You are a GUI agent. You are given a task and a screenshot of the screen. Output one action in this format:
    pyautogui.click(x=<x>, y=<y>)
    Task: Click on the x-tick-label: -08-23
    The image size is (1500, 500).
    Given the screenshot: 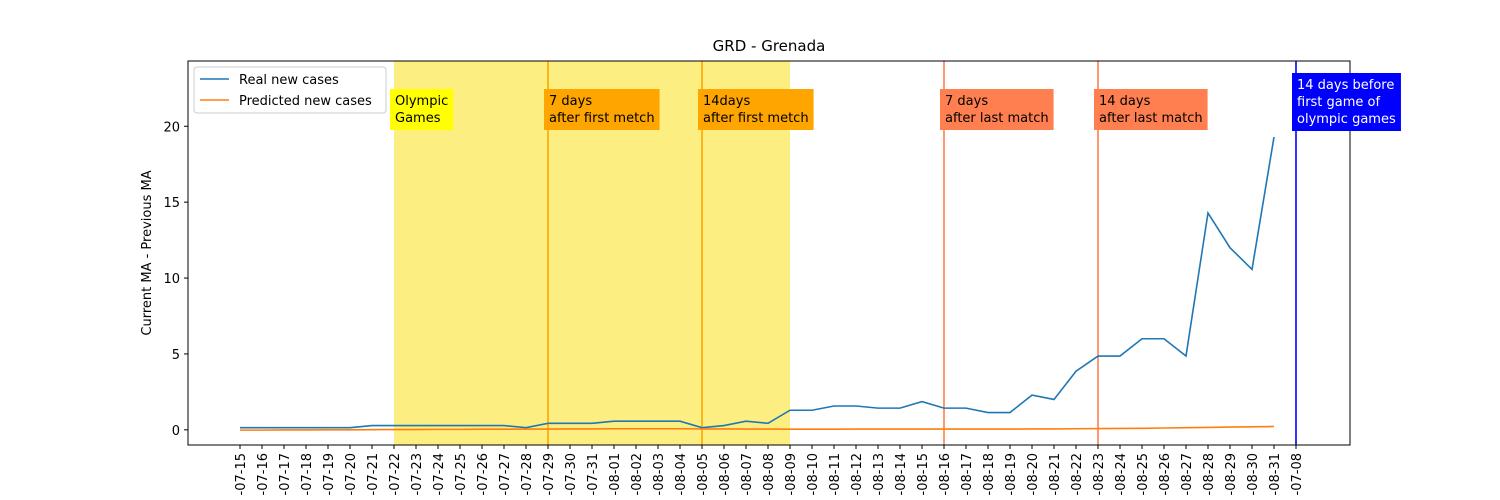 What is the action you would take?
    pyautogui.click(x=1099, y=474)
    